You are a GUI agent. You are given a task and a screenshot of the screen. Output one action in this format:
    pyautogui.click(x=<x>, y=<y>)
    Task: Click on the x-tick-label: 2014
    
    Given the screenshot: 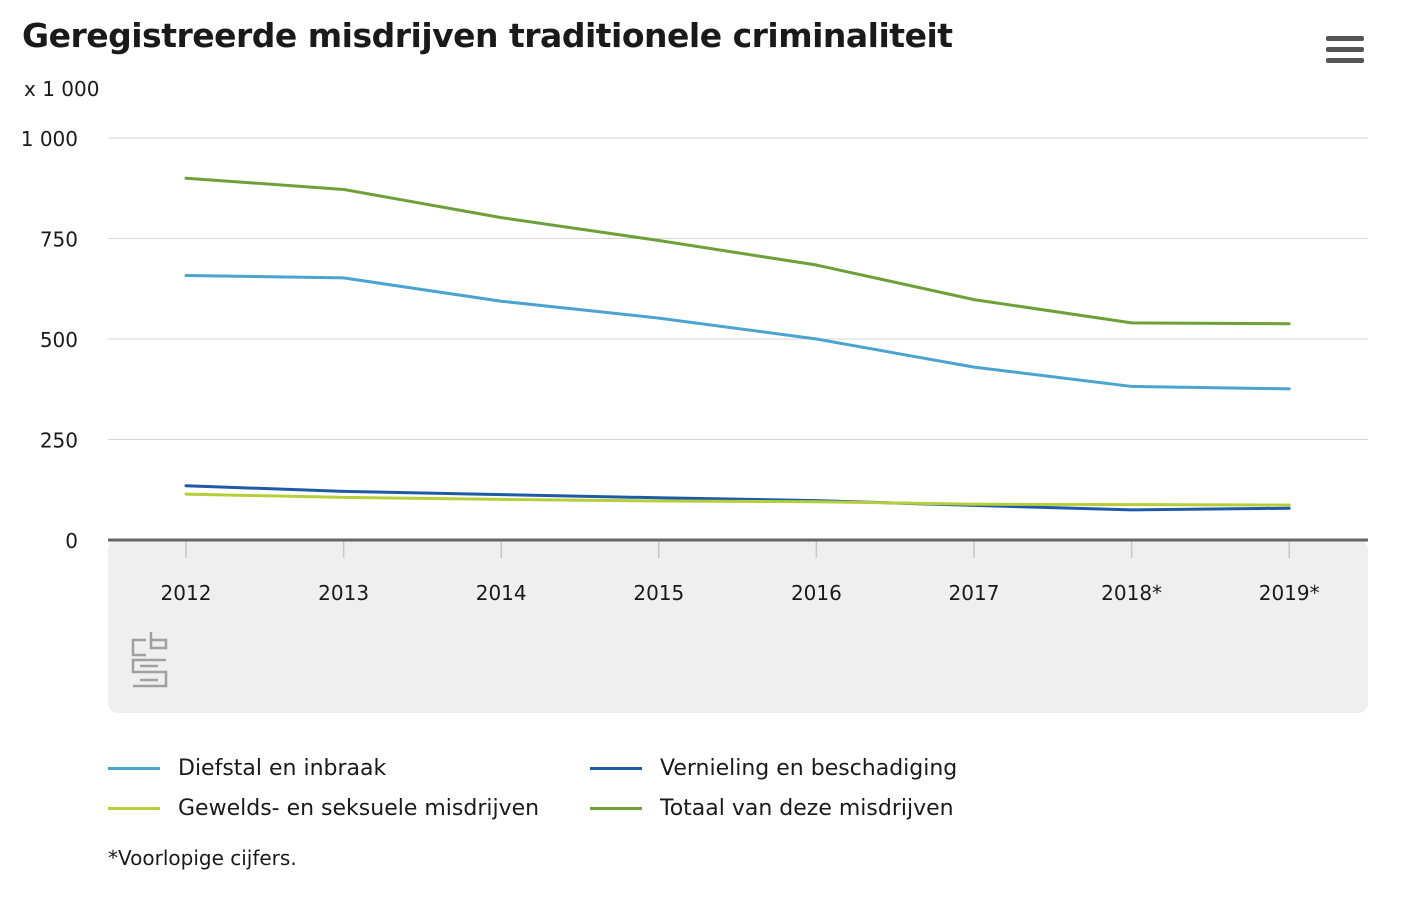 What is the action you would take?
    pyautogui.click(x=501, y=593)
    